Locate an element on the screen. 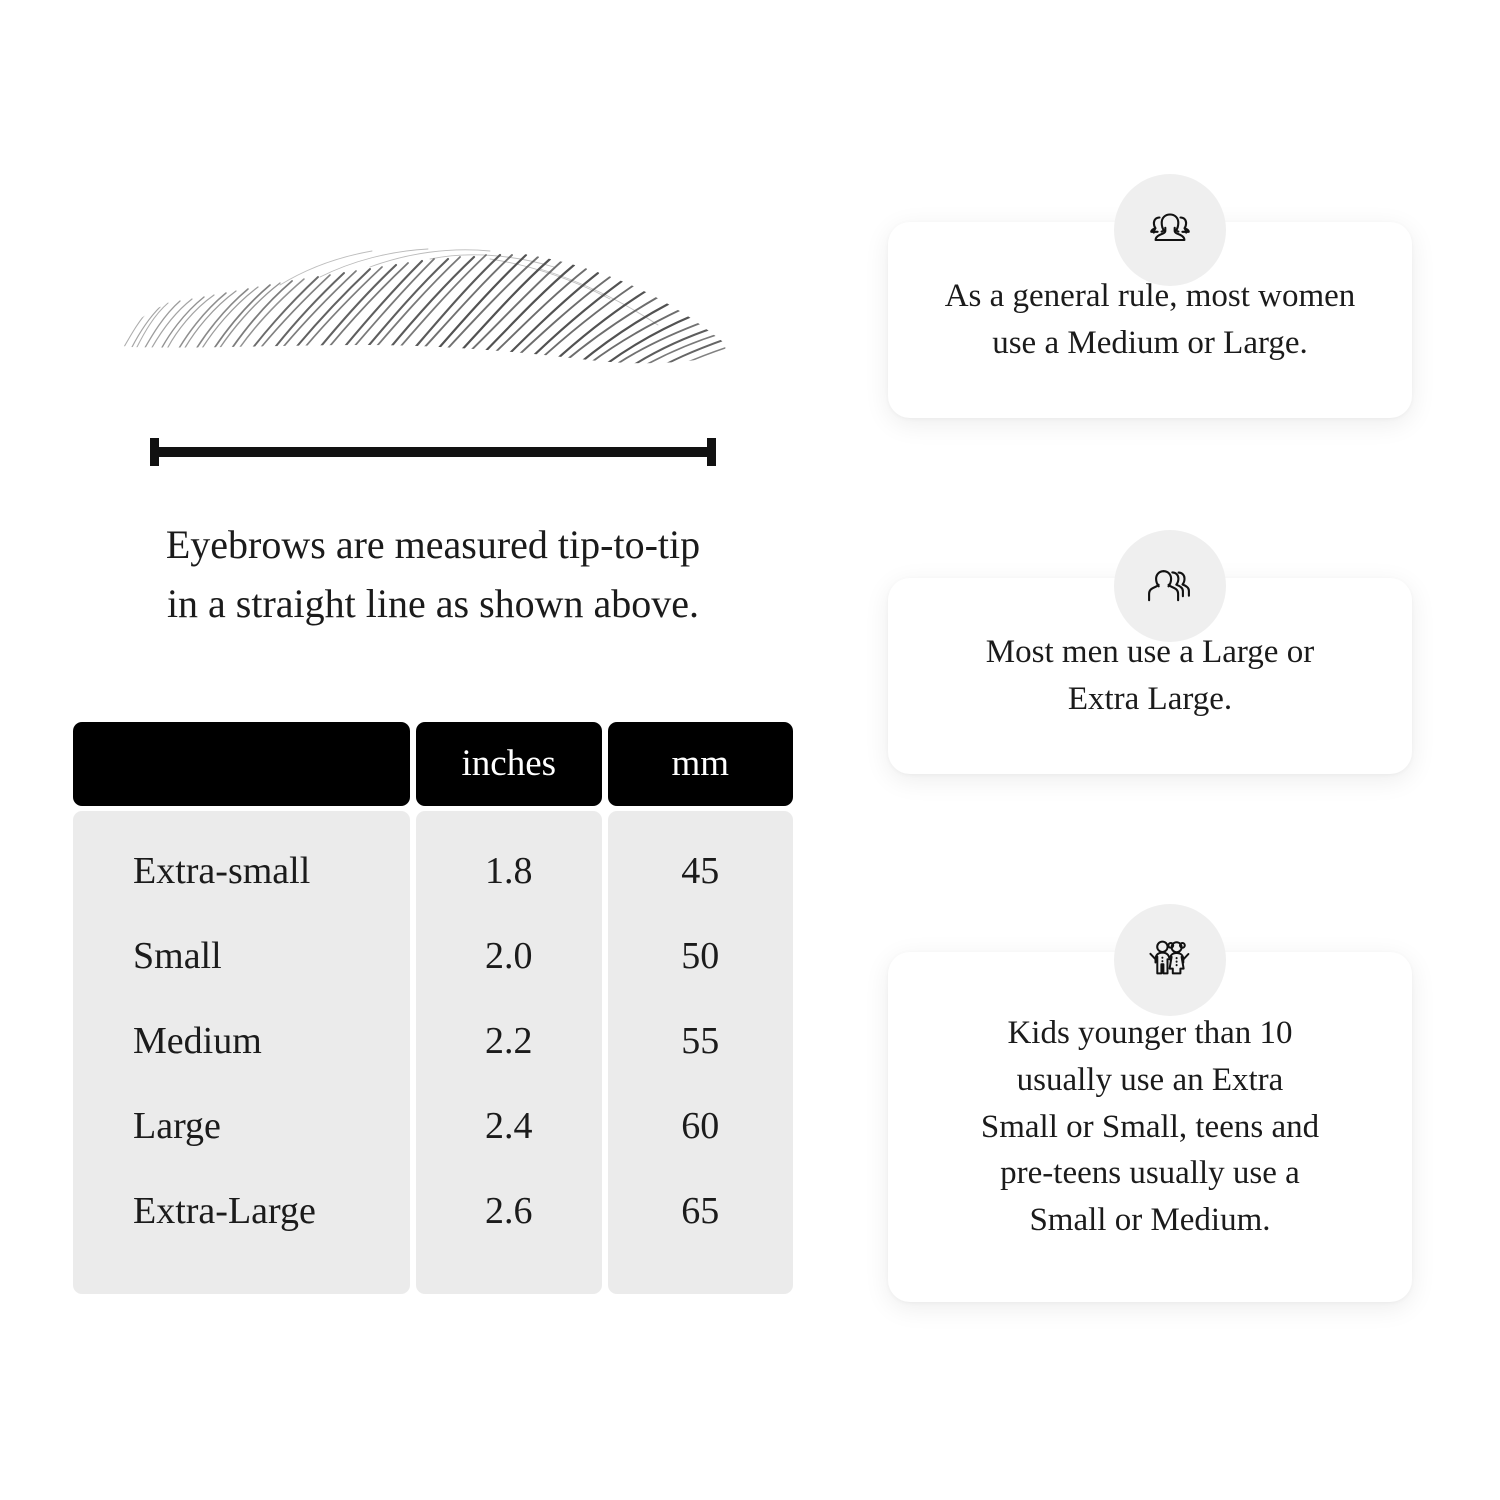  caption-line-2: in a straight line as shown above. is located at coordinates (433, 603).